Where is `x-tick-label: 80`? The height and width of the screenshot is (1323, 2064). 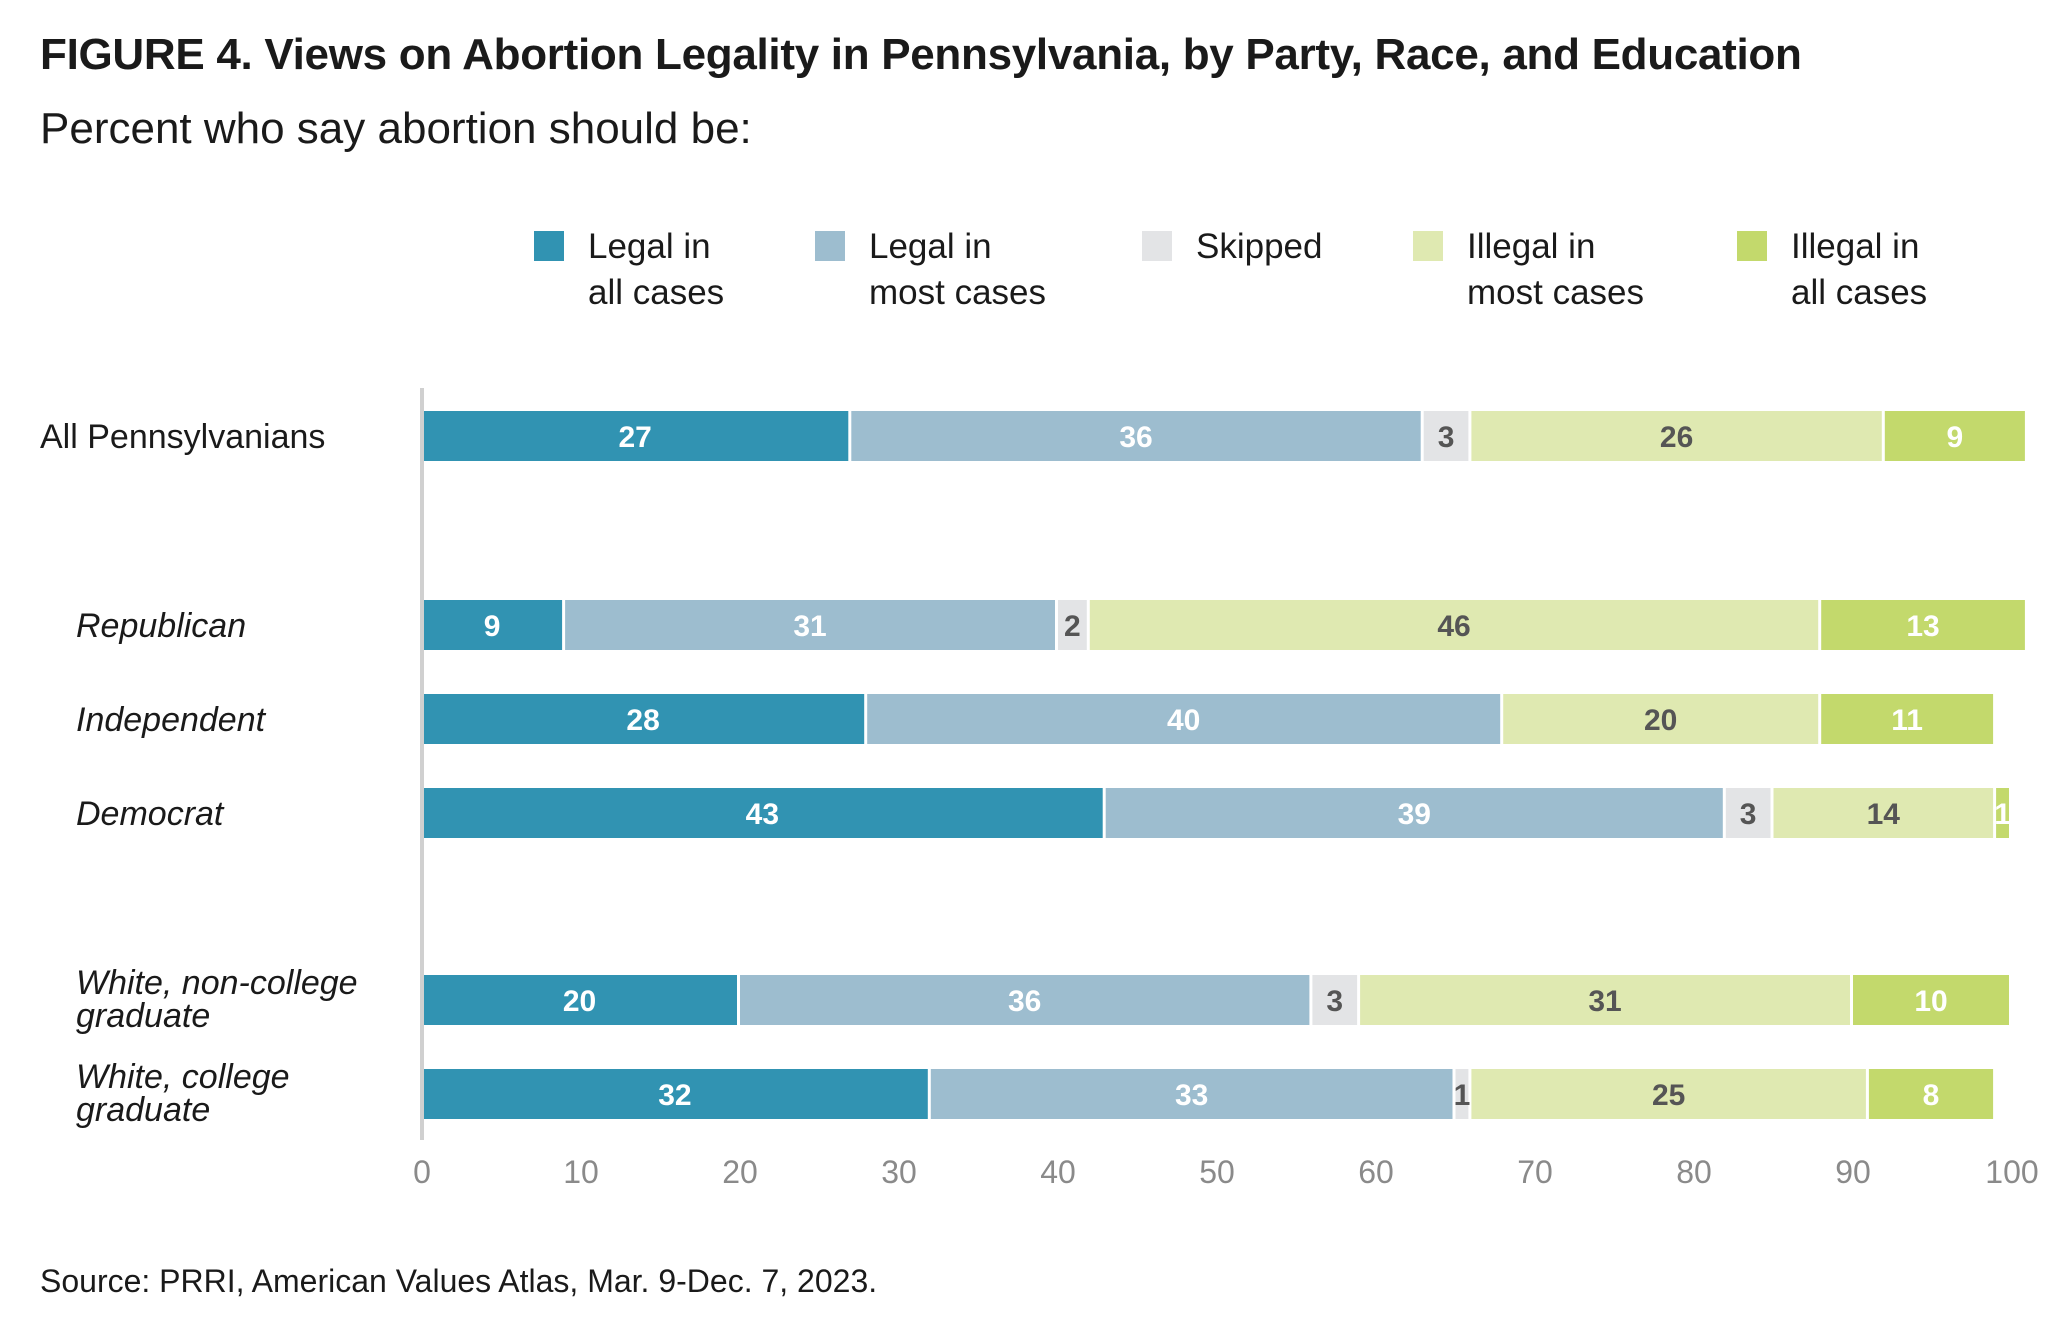
x-tick-label: 80 is located at coordinates (1694, 1172).